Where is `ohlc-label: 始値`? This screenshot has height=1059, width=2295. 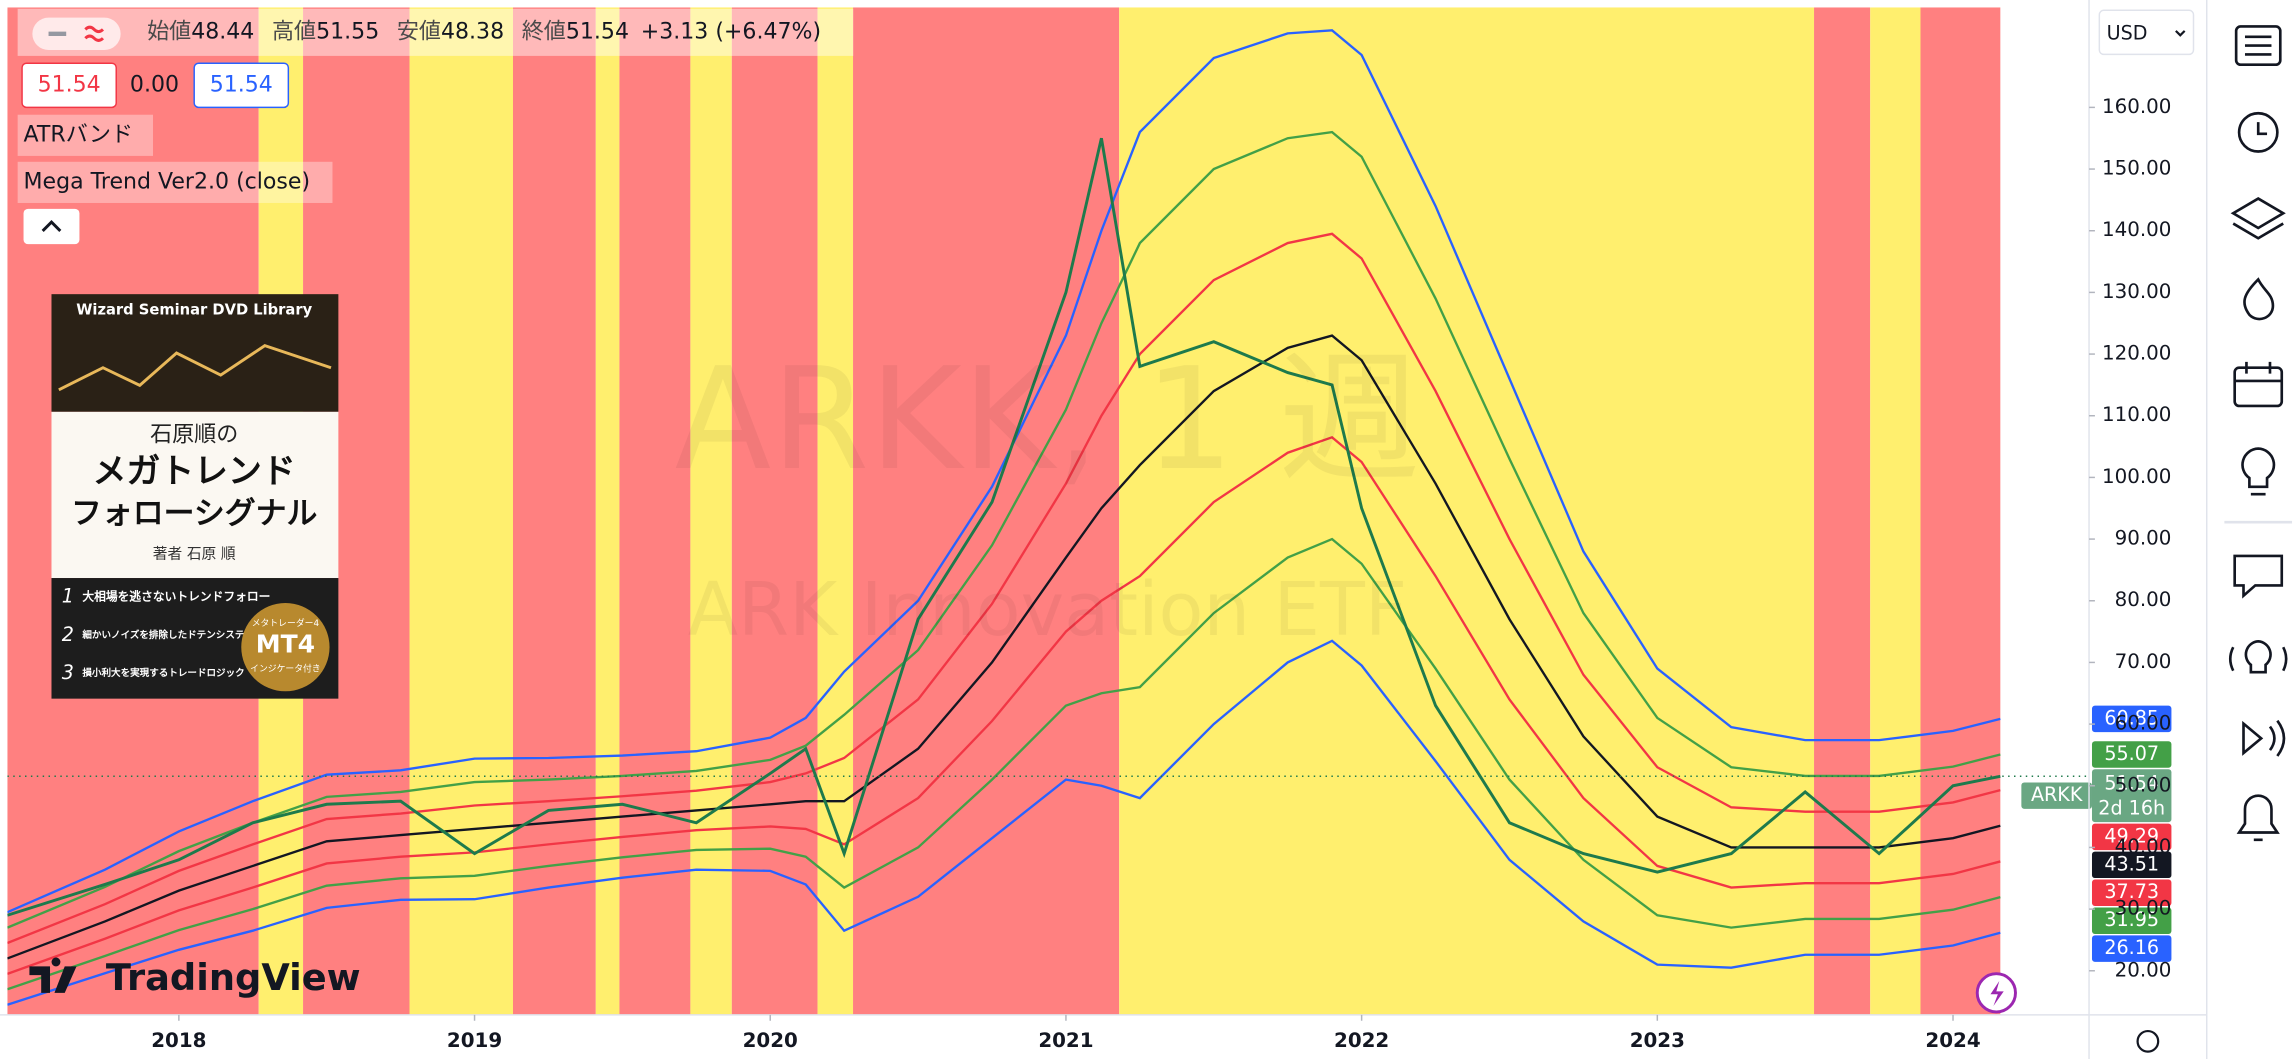 ohlc-label: 始値 is located at coordinates (169, 31).